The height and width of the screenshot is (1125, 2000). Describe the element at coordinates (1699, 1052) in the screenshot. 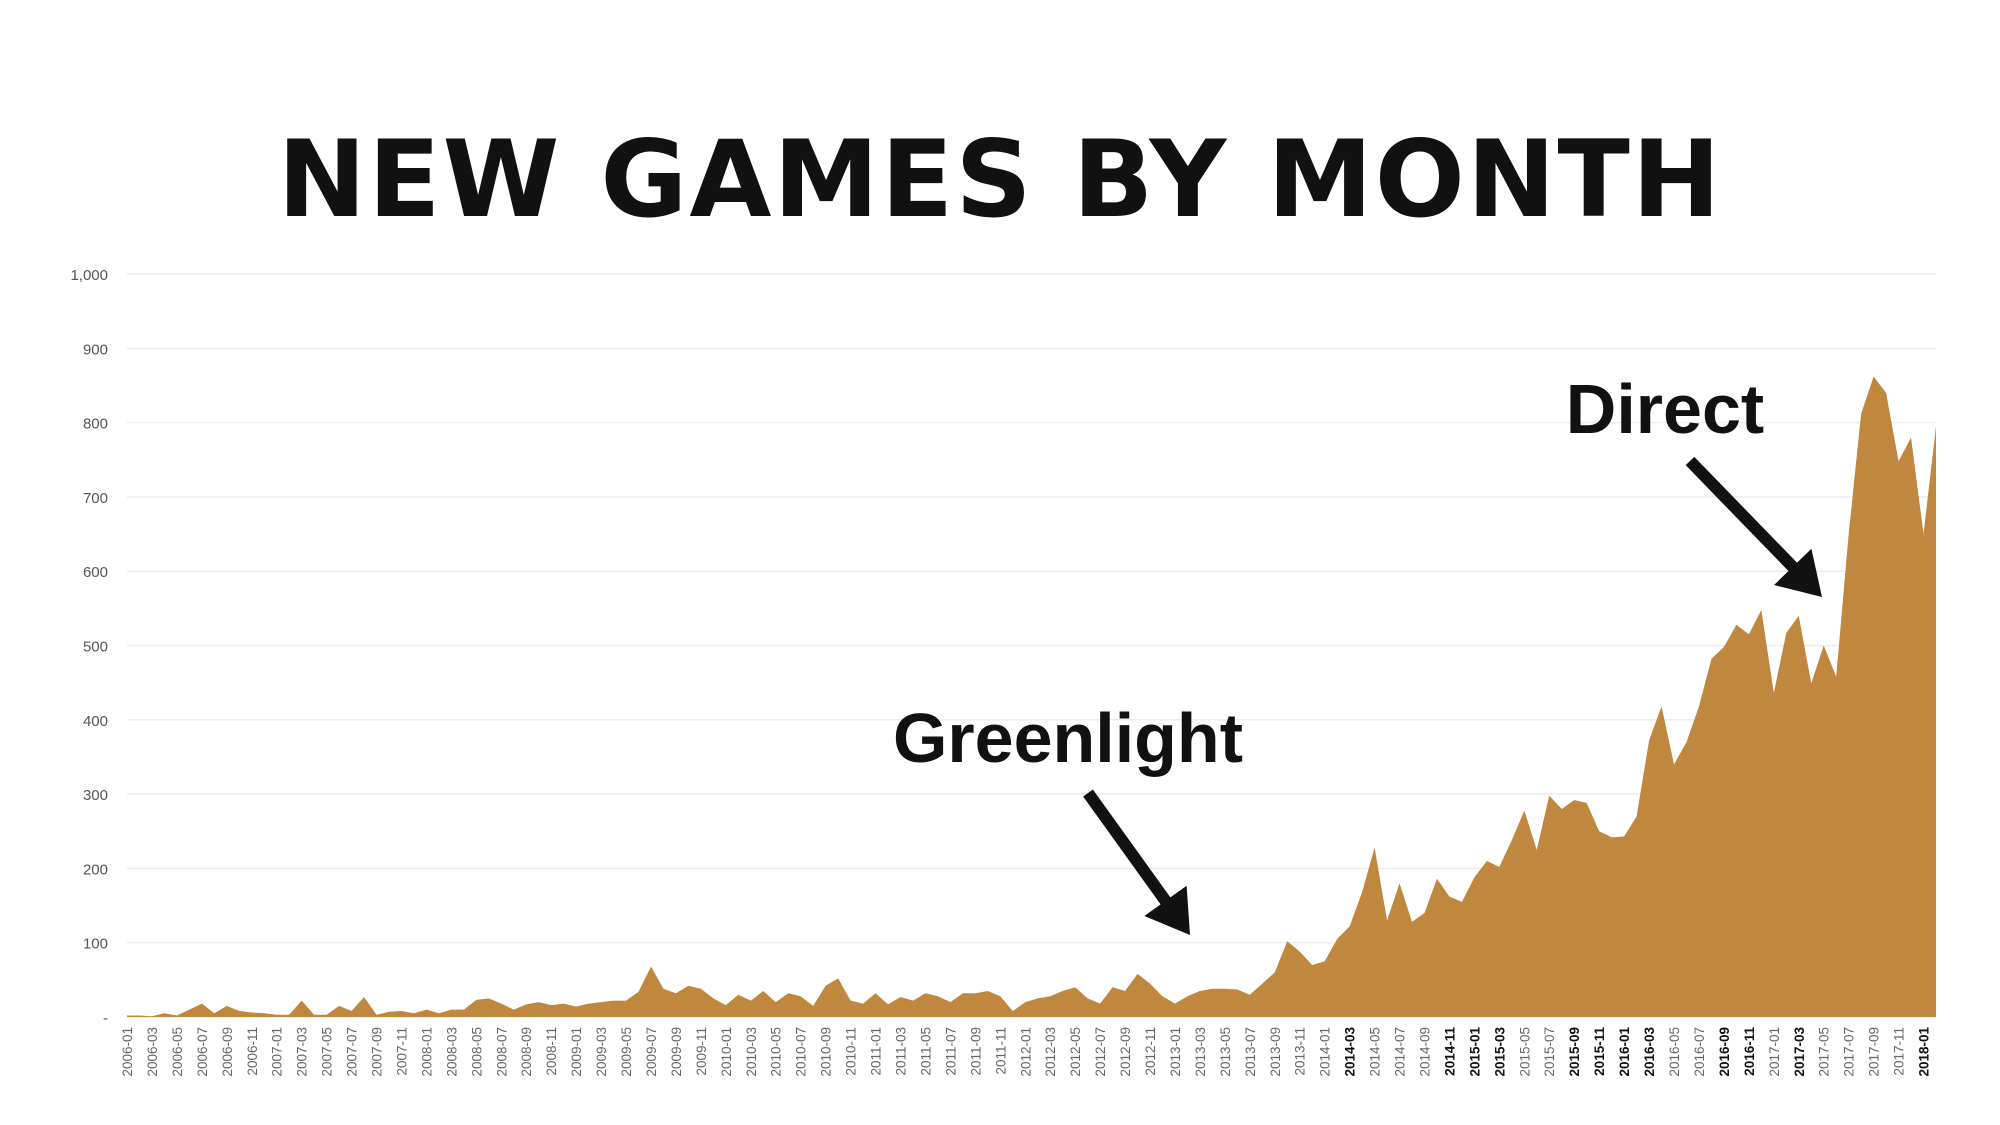

I see `x-tick-label: 2016-07` at that location.